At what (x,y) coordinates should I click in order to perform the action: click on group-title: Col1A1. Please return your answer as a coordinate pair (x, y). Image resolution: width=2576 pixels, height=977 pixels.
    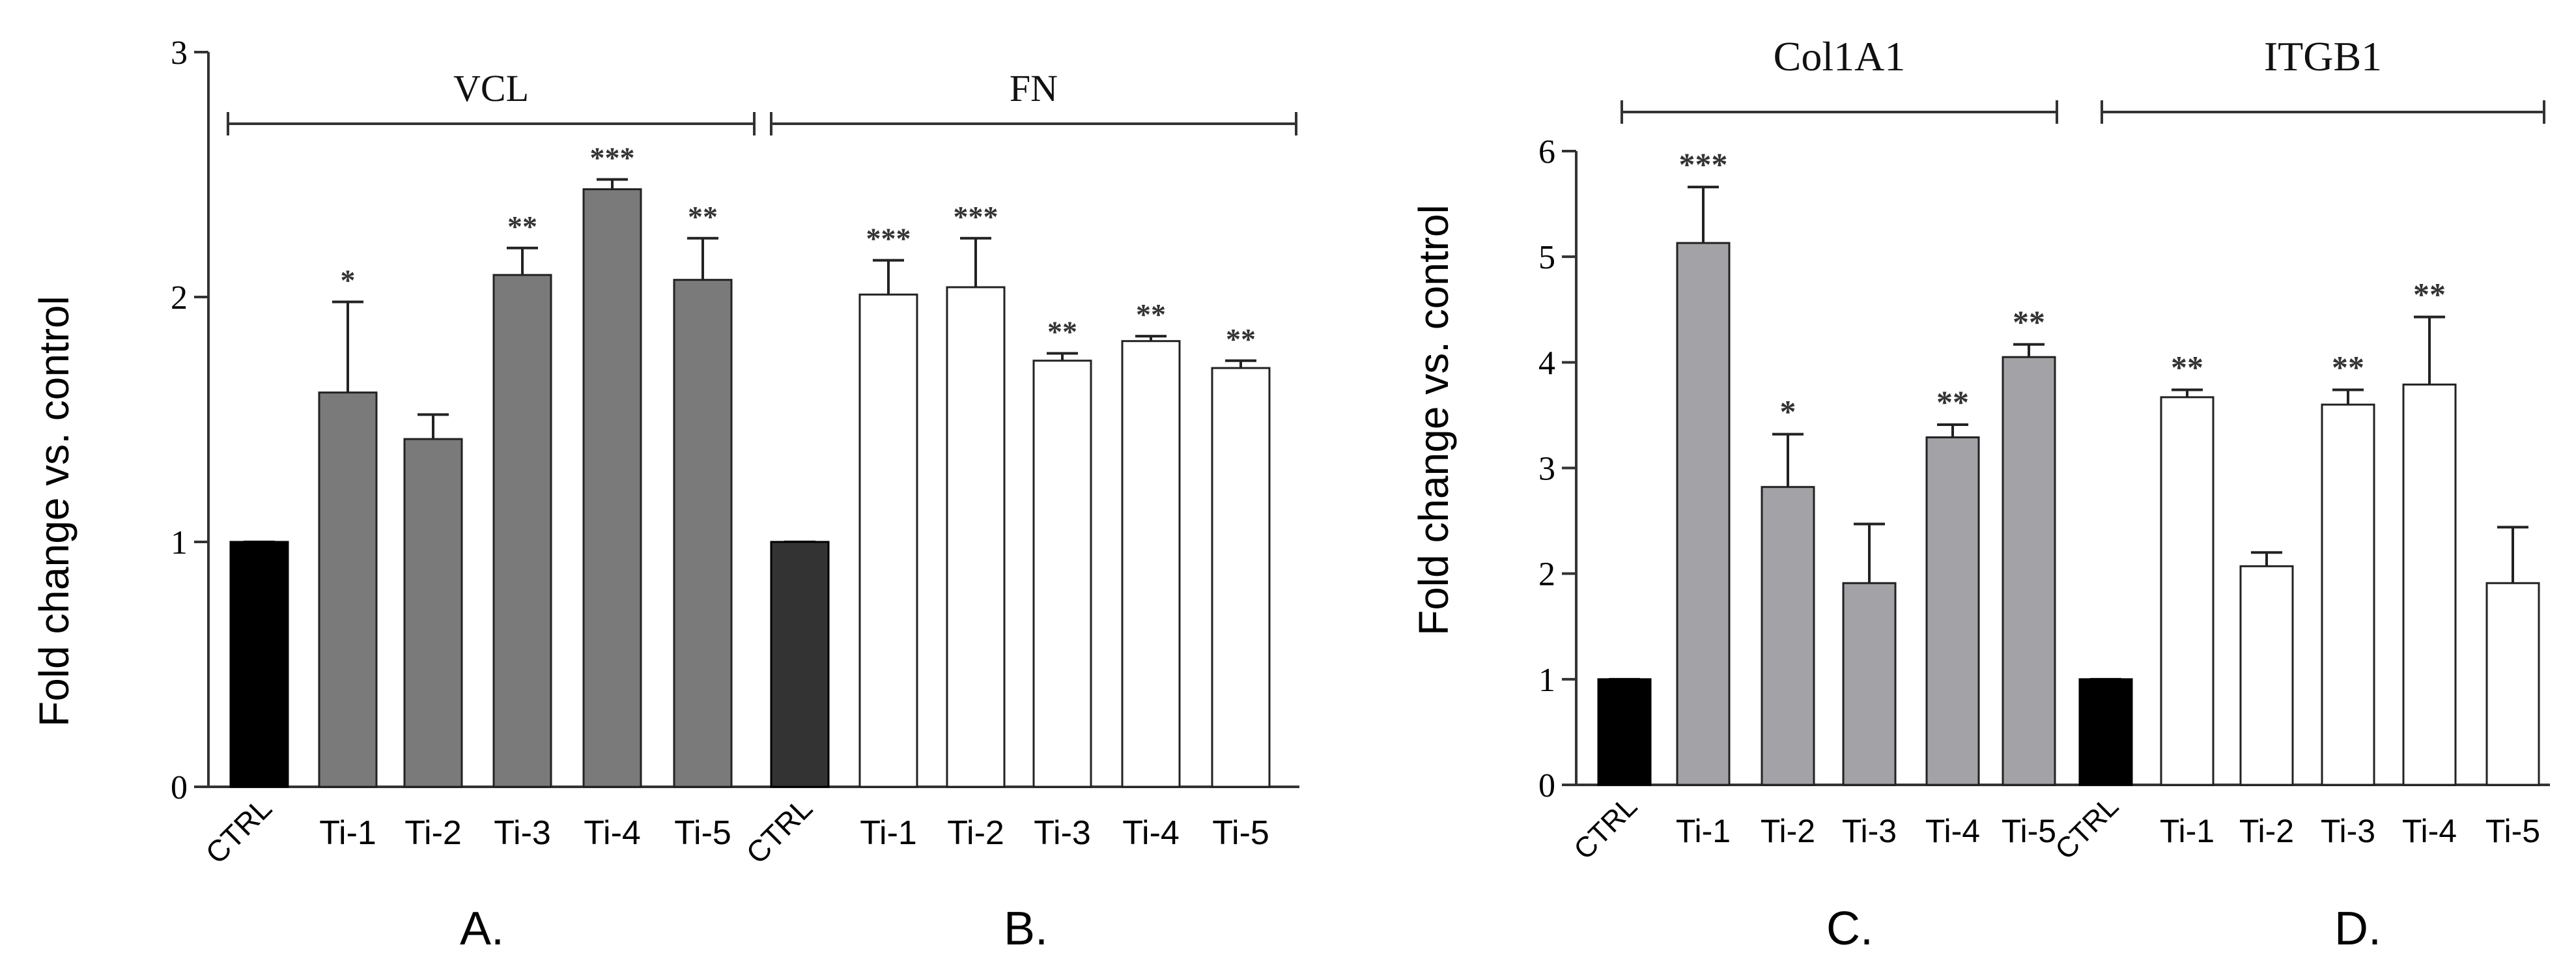
    Looking at the image, I should click on (1840, 56).